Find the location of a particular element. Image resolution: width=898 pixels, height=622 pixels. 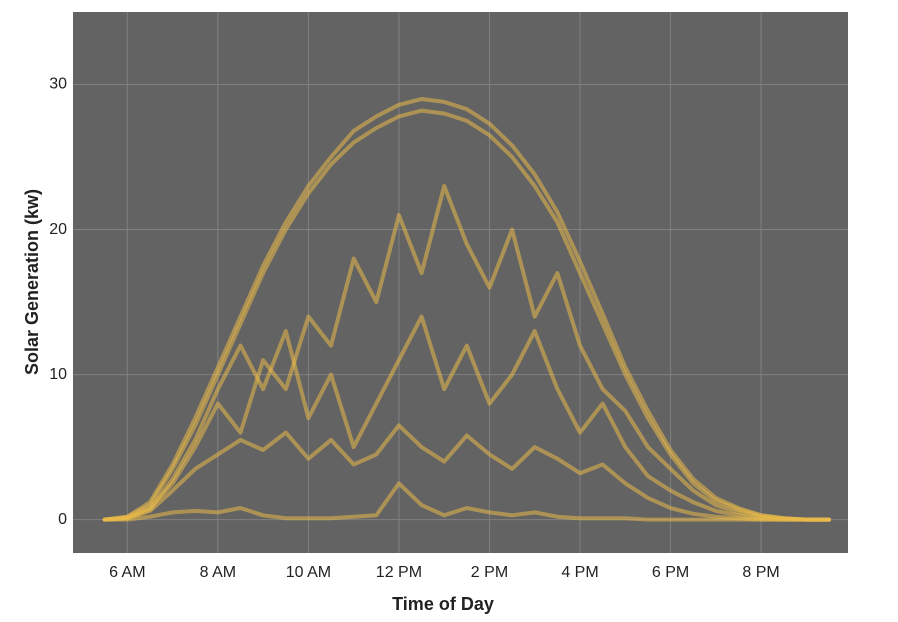

y-tick-label: 10 is located at coordinates (58, 374).